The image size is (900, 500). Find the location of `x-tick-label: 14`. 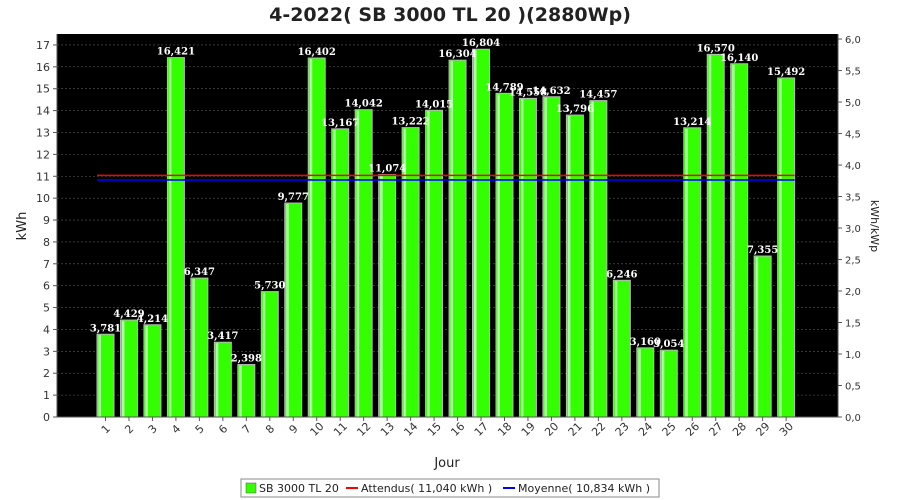

x-tick-label: 14 is located at coordinates (410, 429).